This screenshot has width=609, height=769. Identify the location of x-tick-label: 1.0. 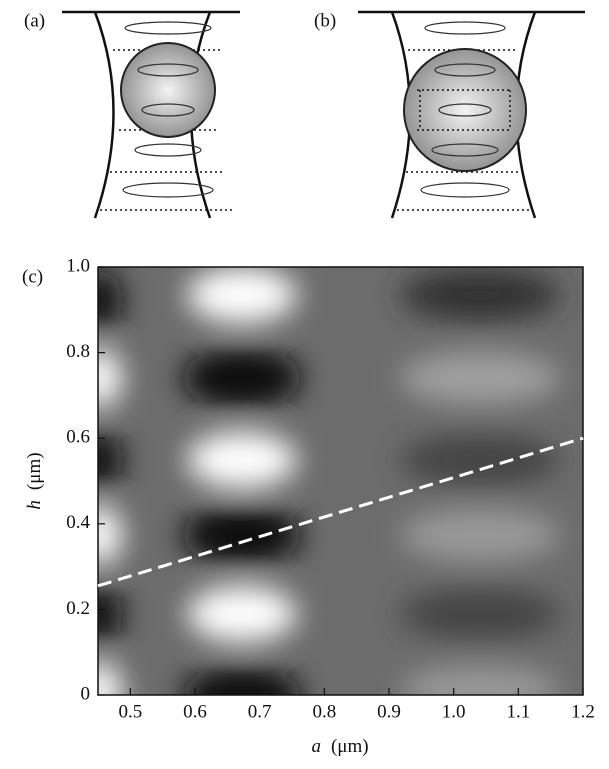
(454, 711).